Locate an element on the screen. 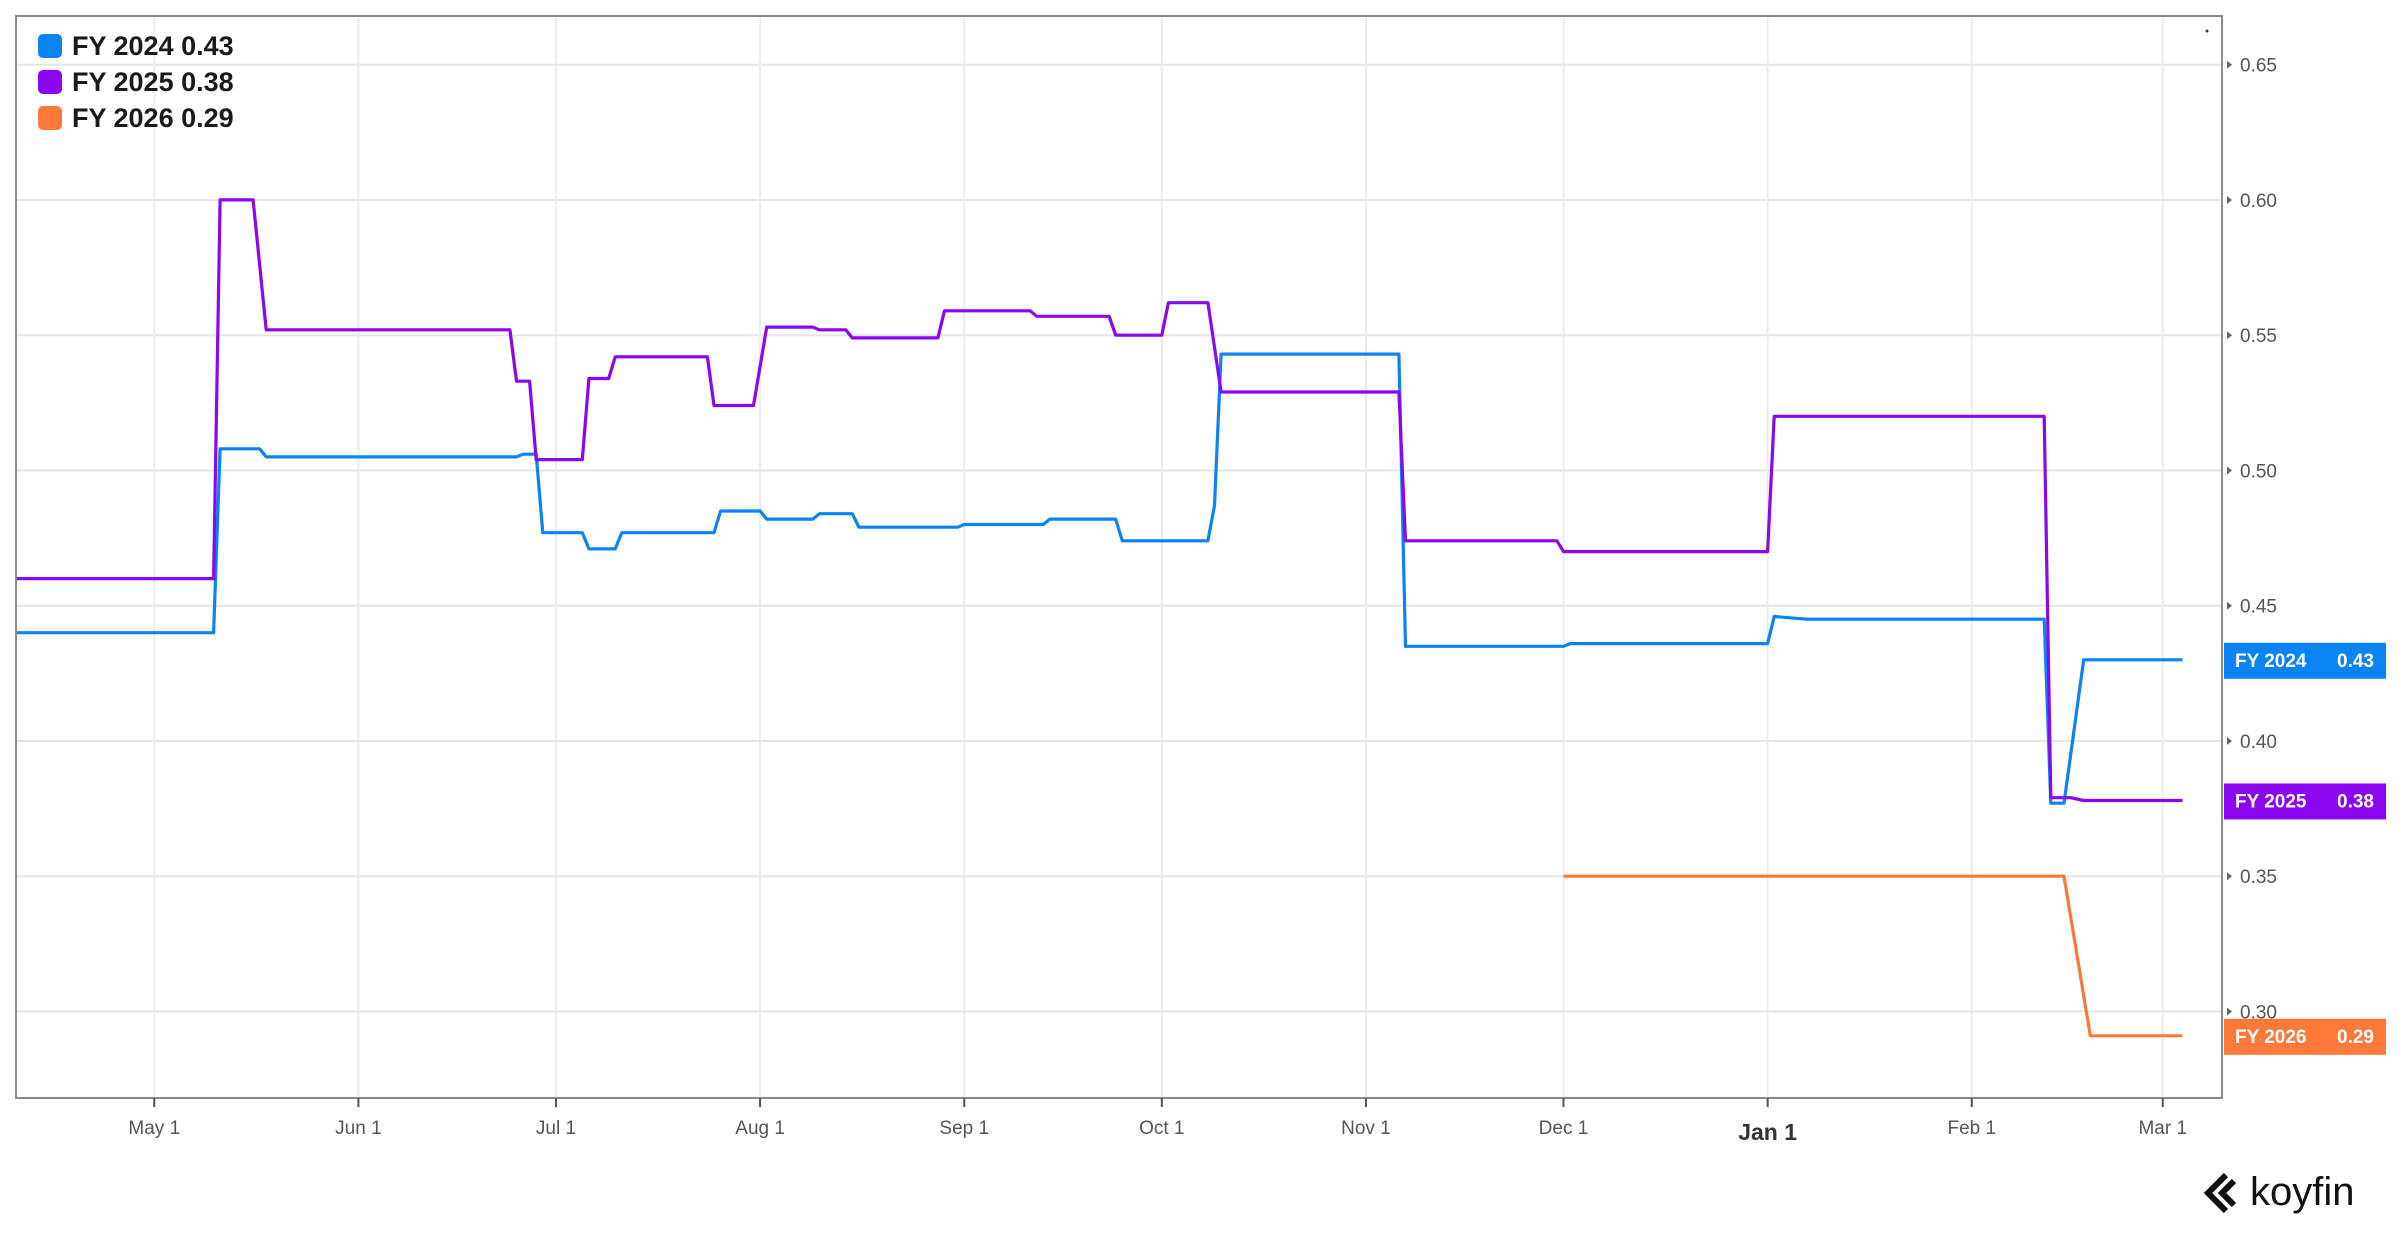 The image size is (2400, 1240). y-tick-label: 0.30 is located at coordinates (2258, 1012).